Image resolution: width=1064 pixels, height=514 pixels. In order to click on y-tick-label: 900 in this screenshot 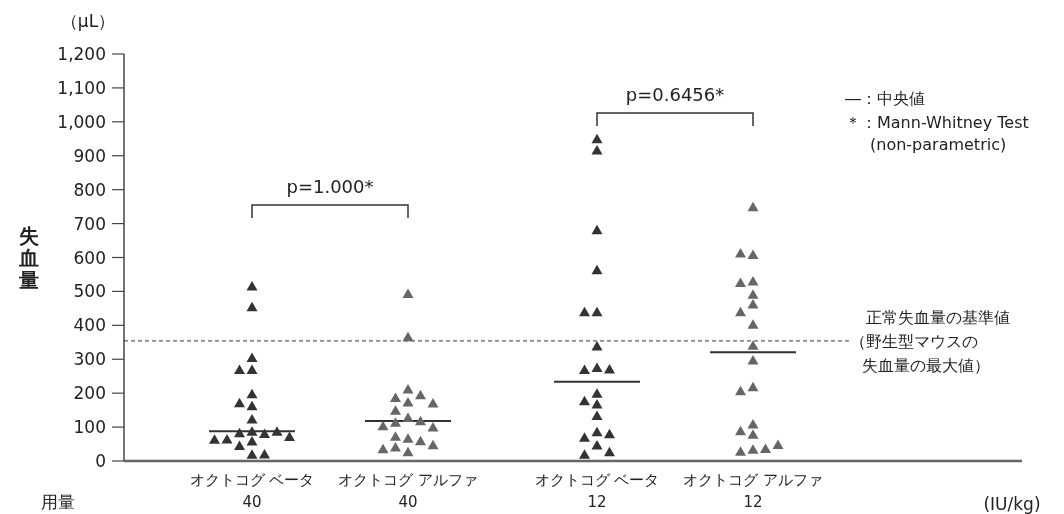, I will do `click(89, 155)`.